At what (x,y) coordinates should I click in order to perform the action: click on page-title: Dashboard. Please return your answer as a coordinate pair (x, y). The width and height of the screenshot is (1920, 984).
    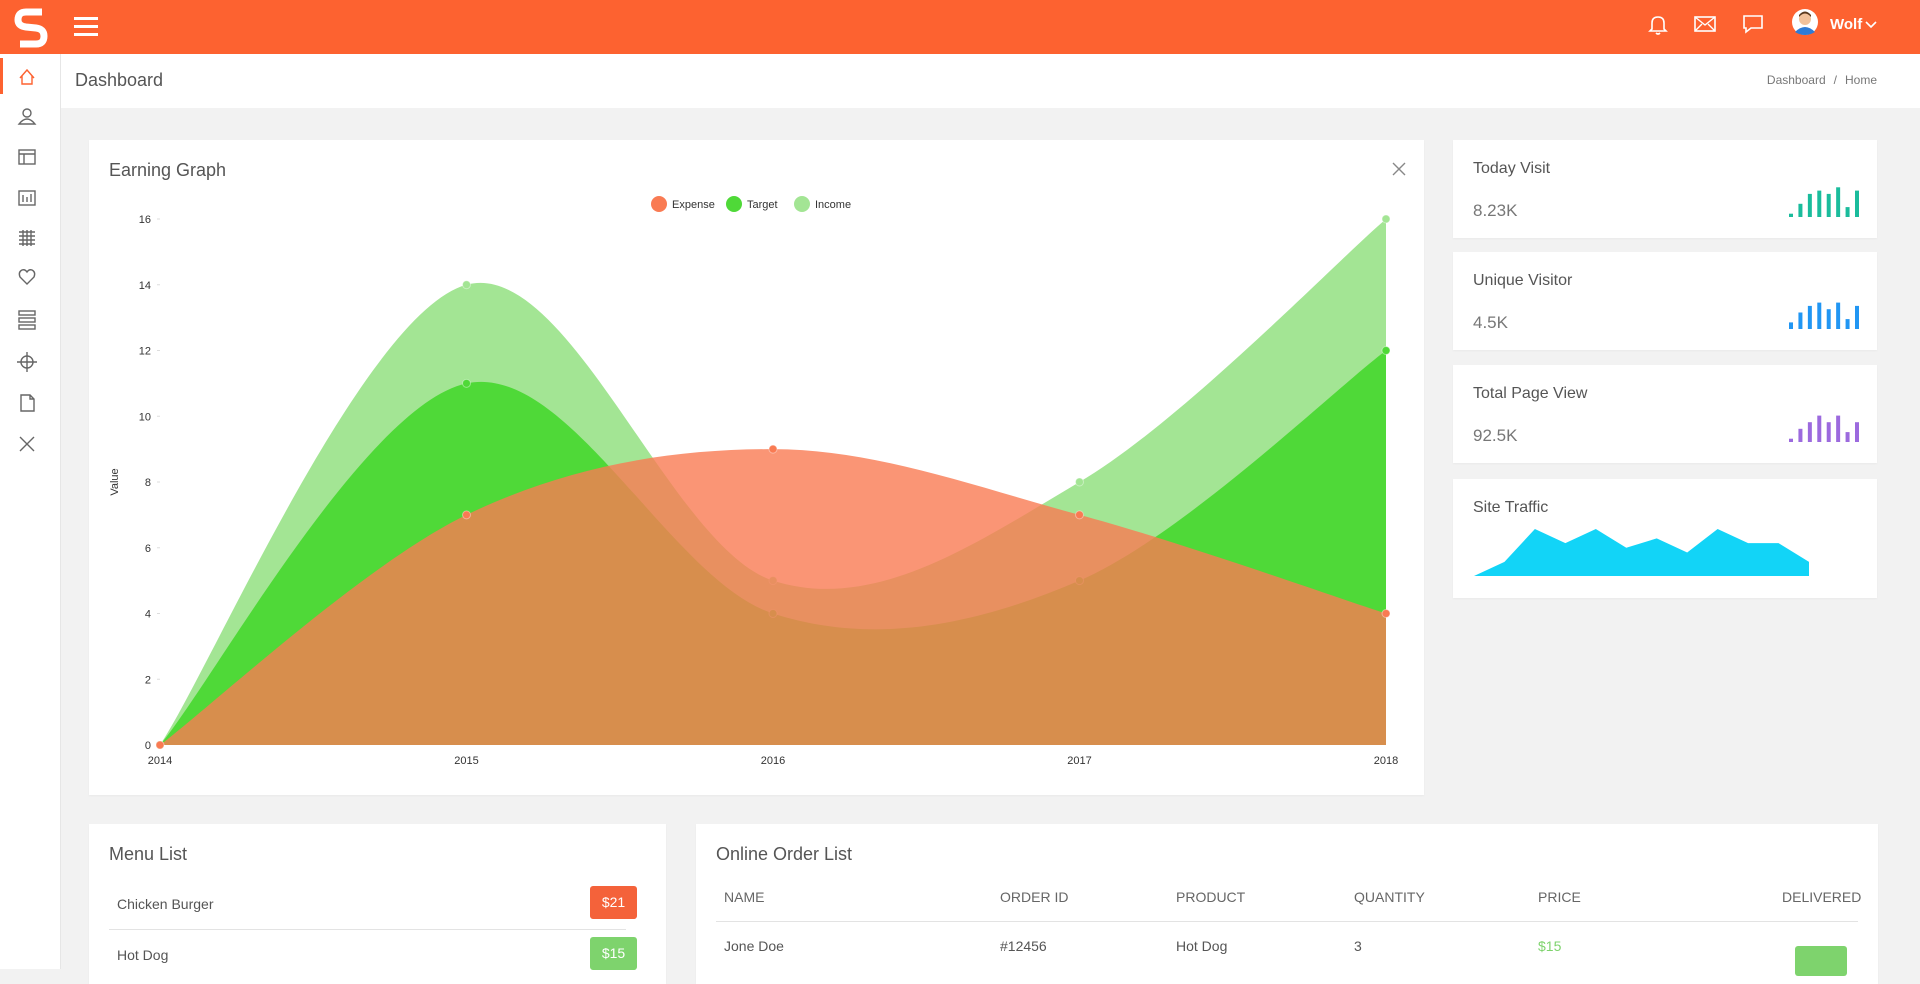
    Looking at the image, I should click on (119, 80).